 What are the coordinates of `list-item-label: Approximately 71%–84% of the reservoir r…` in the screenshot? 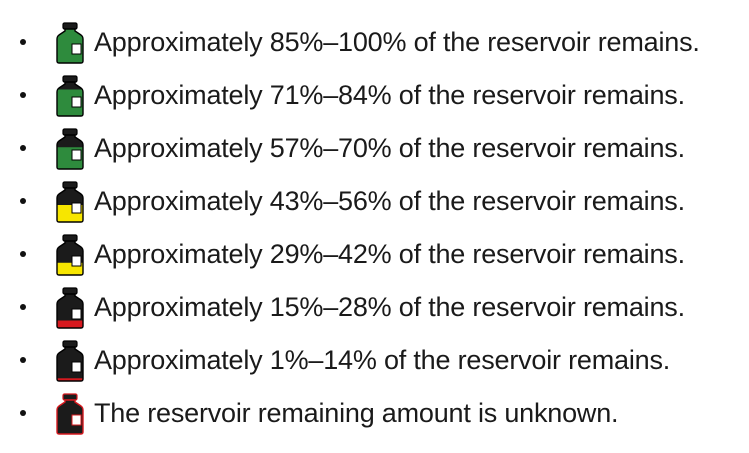 It's located at (389, 95).